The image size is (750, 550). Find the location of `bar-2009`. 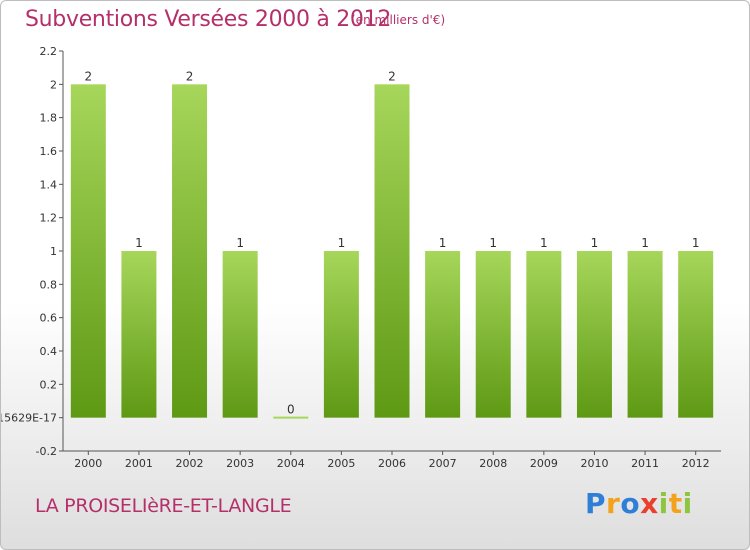

bar-2009 is located at coordinates (544, 334).